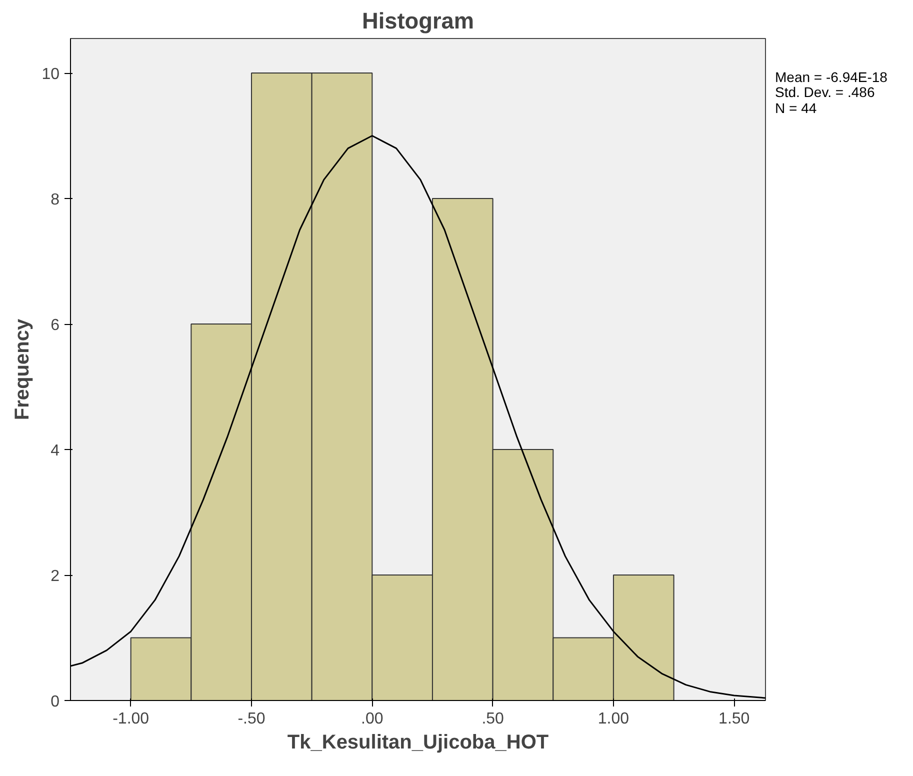 This screenshot has width=913, height=776. I want to click on text: N = 44, so click(796, 108).